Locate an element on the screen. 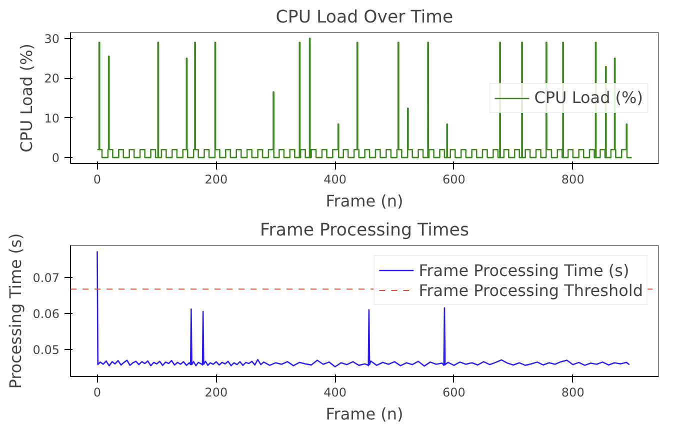  y-tick-label: 0.05 is located at coordinates (46, 349).